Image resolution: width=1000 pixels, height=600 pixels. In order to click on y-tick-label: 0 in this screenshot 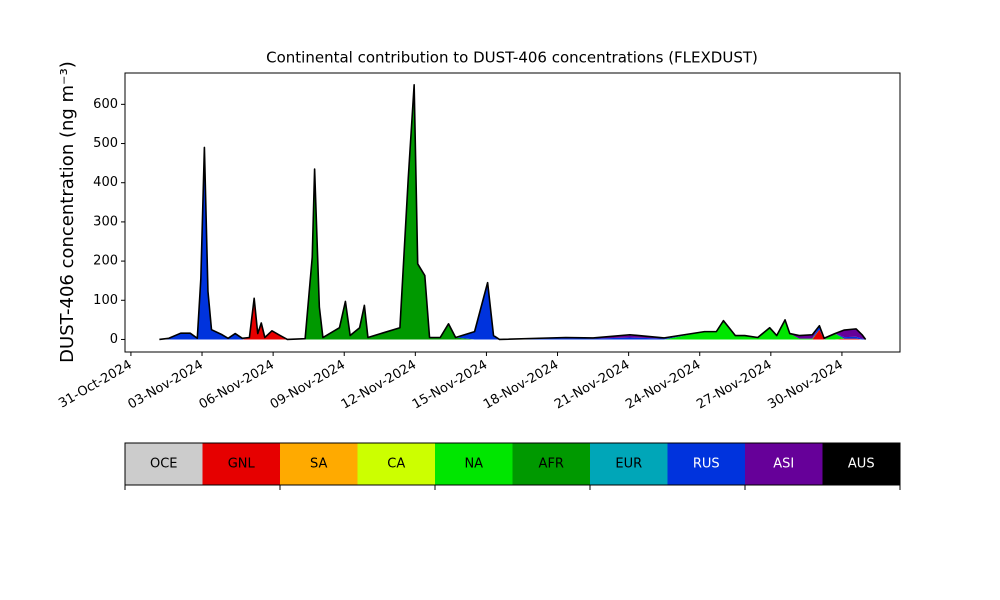, I will do `click(114, 339)`.